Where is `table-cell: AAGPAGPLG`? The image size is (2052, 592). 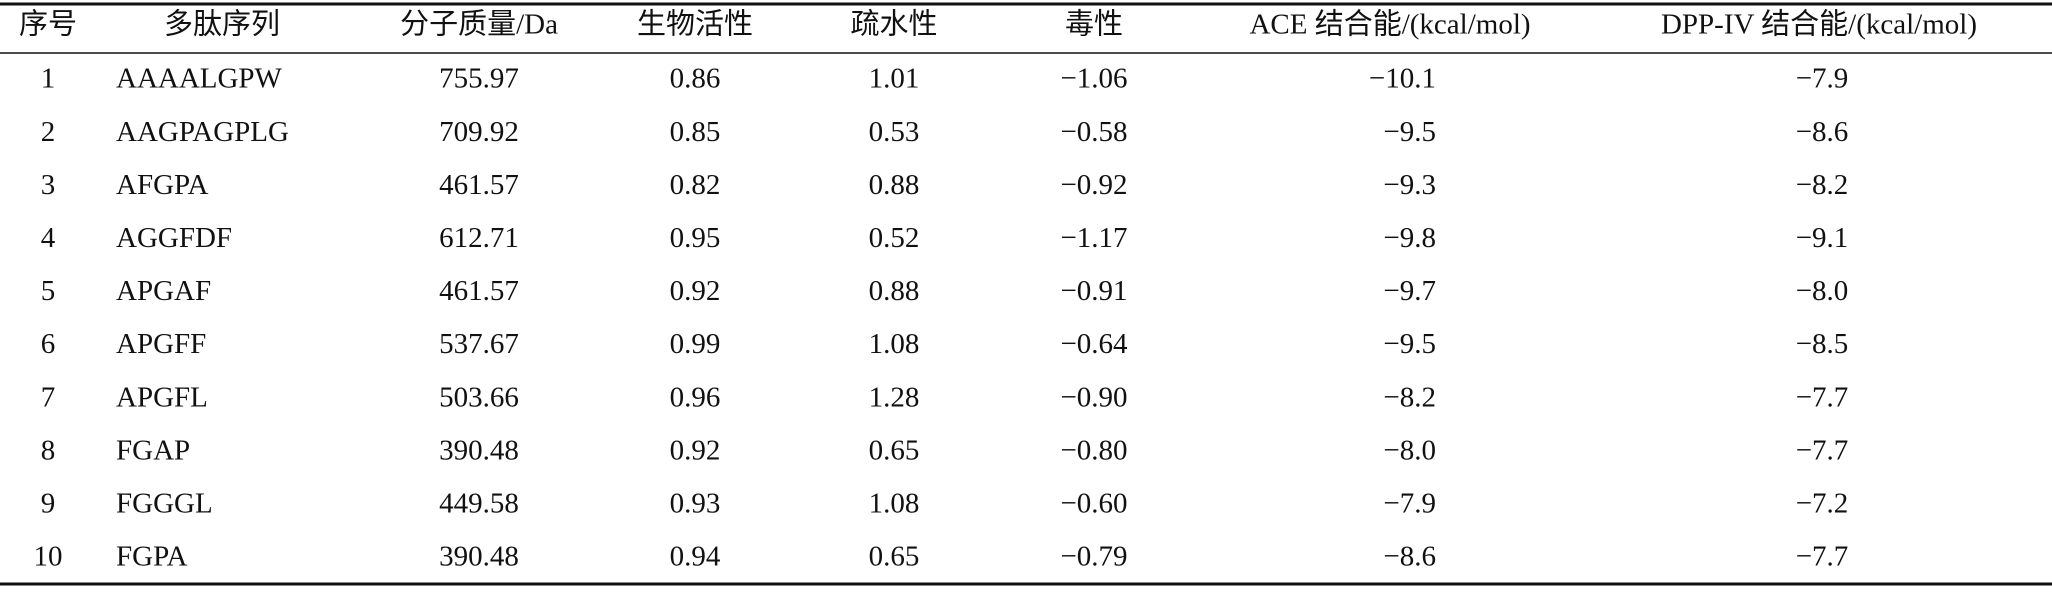
table-cell: AAGPAGPLG is located at coordinates (202, 132).